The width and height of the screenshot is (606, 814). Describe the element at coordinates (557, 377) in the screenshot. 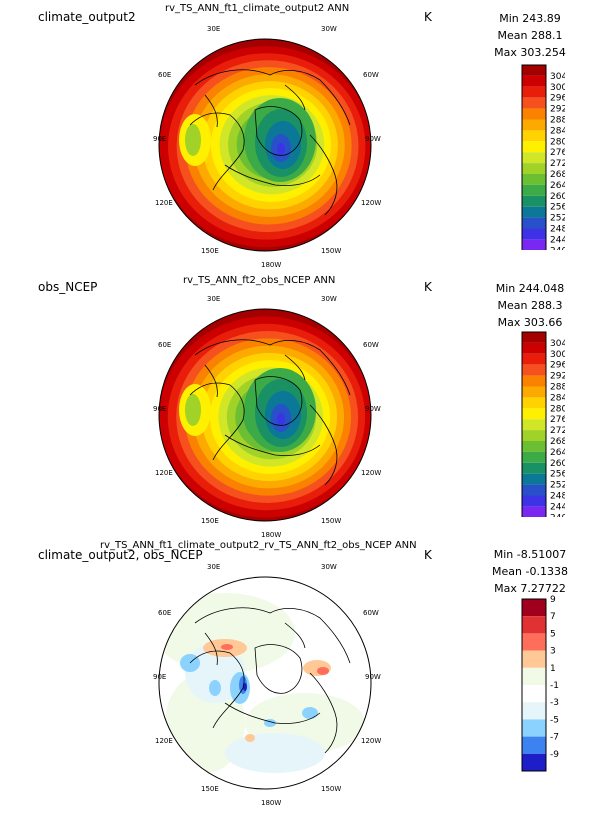

I see `colorbar-tick-label: 292` at that location.